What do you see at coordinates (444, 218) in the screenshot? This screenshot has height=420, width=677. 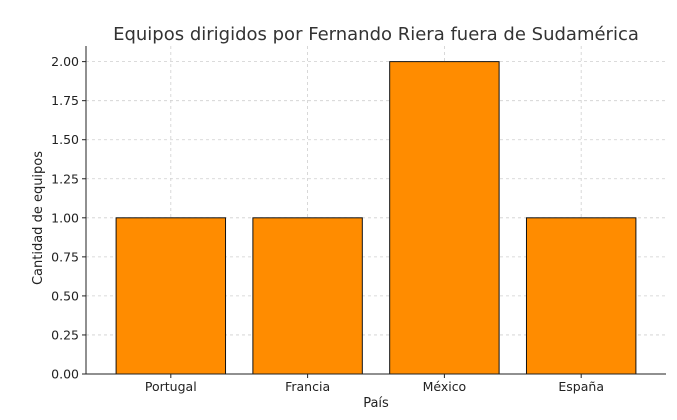 I see `bar-méxico` at bounding box center [444, 218].